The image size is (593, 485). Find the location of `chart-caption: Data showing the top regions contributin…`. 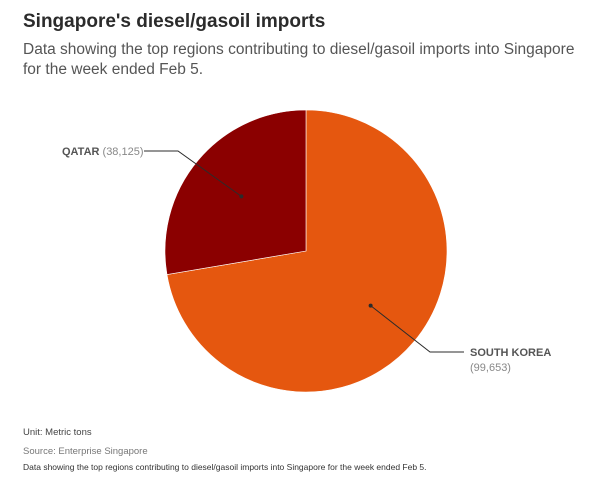

chart-caption: Data showing the top regions contributin… is located at coordinates (225, 467).